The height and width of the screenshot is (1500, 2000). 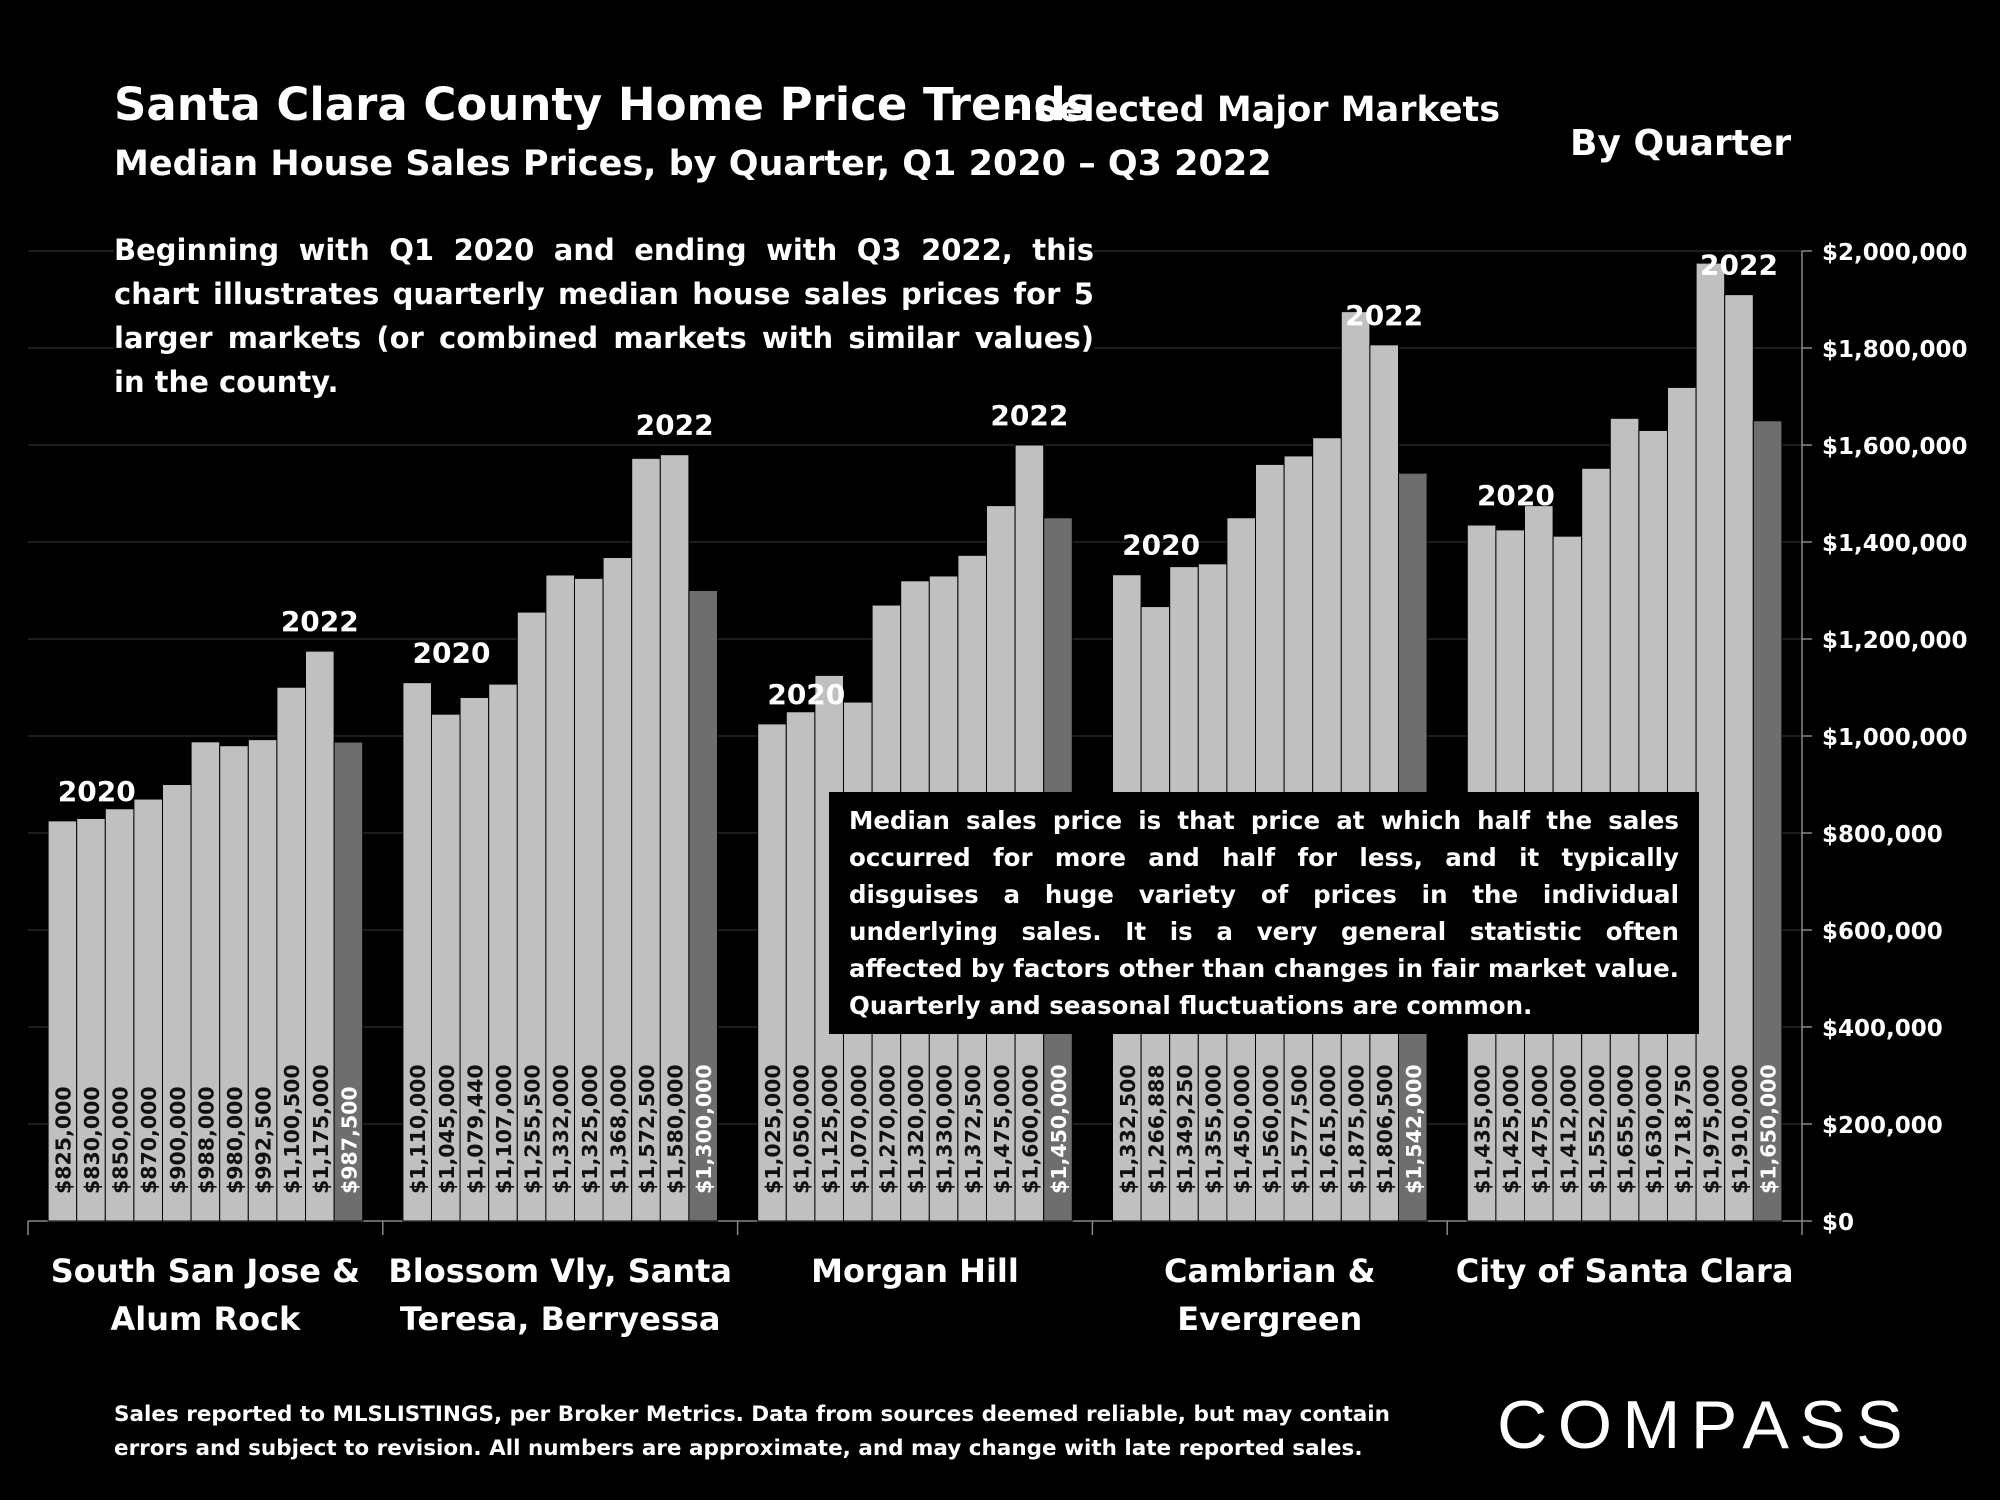 What do you see at coordinates (1625, 1271) in the screenshot?
I see `x-category-label: City of Santa Clara` at bounding box center [1625, 1271].